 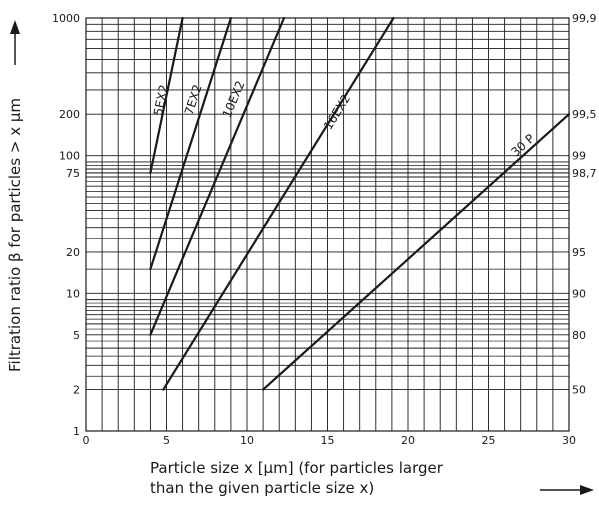 I want to click on x-tick-label: 30, so click(x=569, y=440).